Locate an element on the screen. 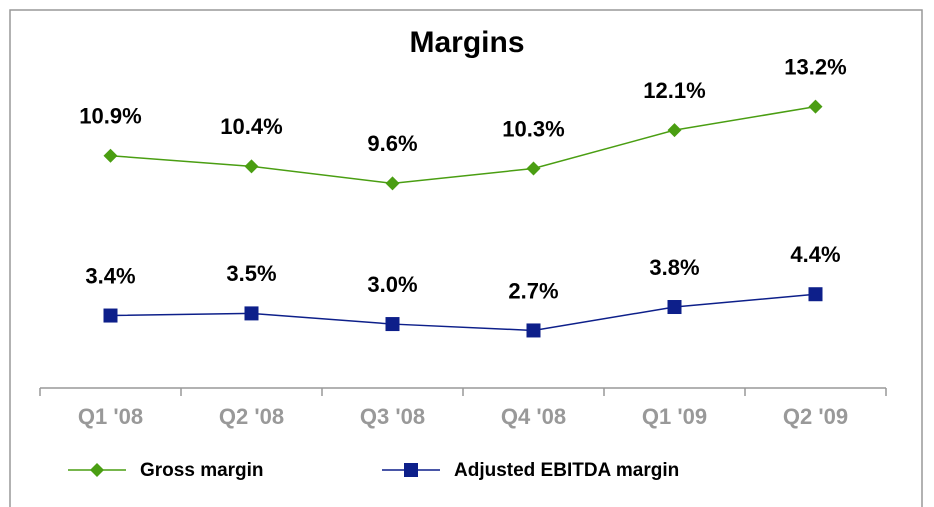  data-label: 9.6% is located at coordinates (392, 143).